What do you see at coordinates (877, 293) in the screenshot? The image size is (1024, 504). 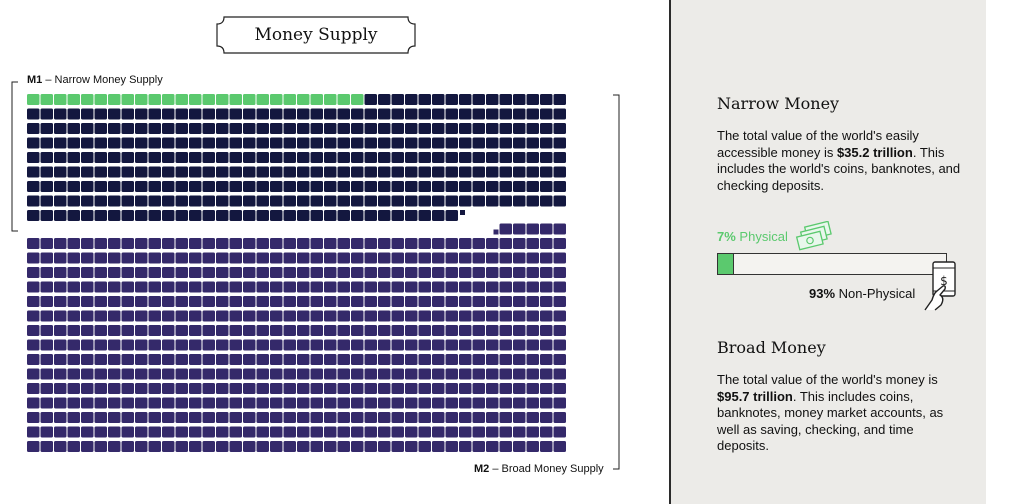 I see `nonphysical-text: Non-Physical` at bounding box center [877, 293].